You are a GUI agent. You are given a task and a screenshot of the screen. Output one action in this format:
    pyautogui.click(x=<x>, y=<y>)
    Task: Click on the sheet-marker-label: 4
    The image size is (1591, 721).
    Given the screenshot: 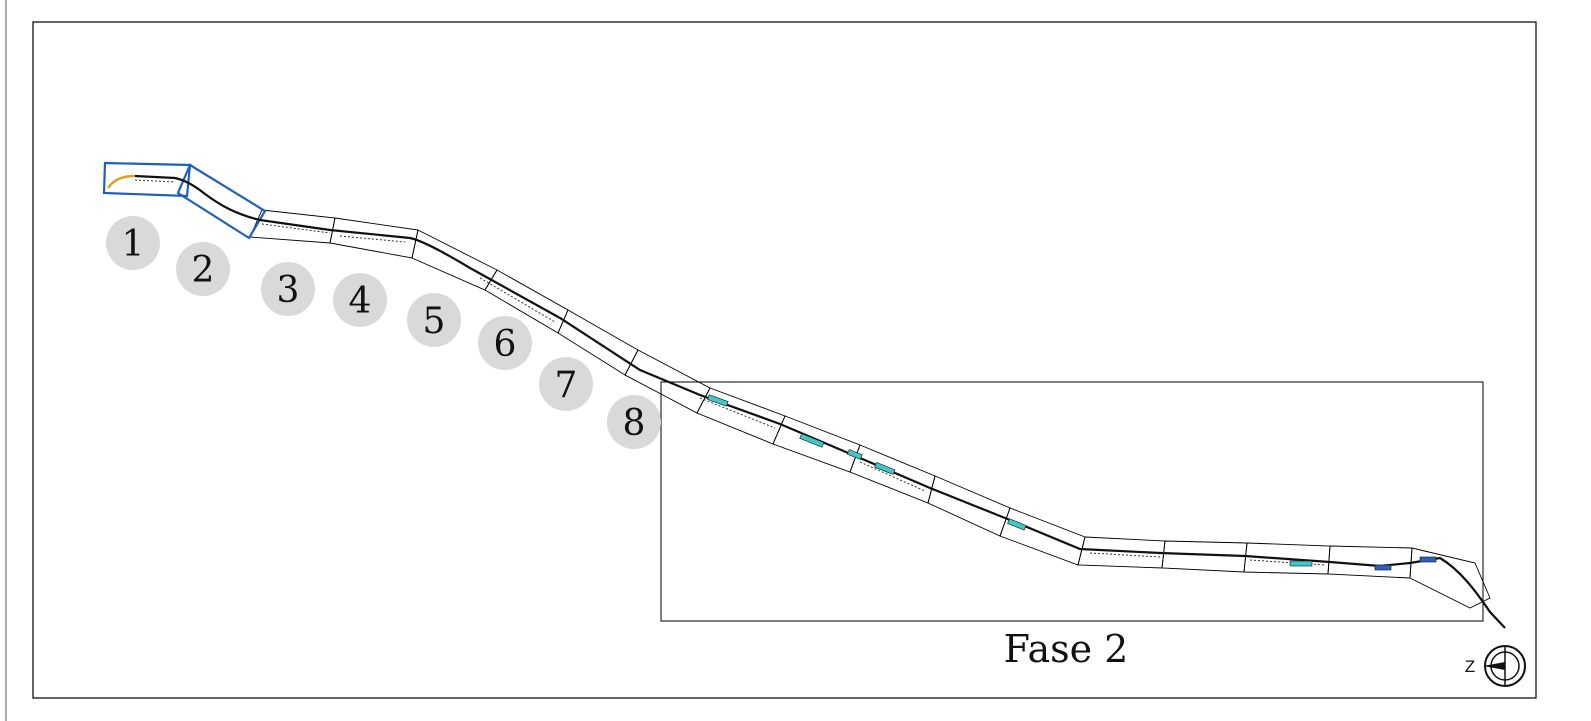 What is the action you would take?
    pyautogui.click(x=360, y=301)
    